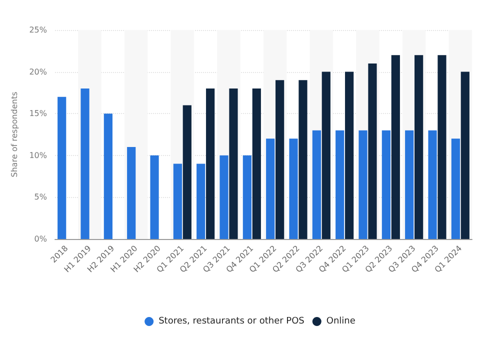 Image resolution: width=500 pixels, height=349 pixels. What do you see at coordinates (38, 155) in the screenshot?
I see `y-tick-label: 10%` at bounding box center [38, 155].